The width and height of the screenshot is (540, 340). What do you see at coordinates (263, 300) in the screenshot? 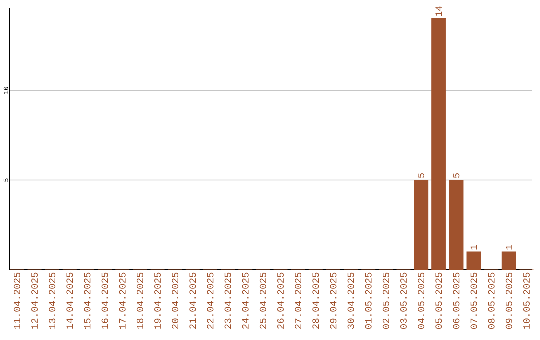
I see `x-tick-label: 25.04.2025` at bounding box center [263, 300].